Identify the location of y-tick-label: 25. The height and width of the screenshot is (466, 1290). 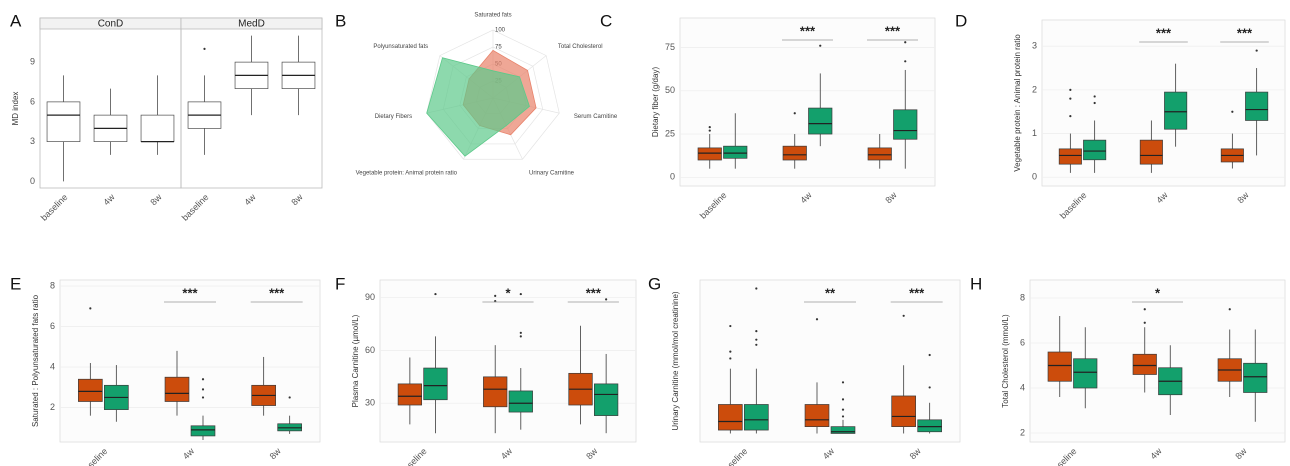
(670, 133).